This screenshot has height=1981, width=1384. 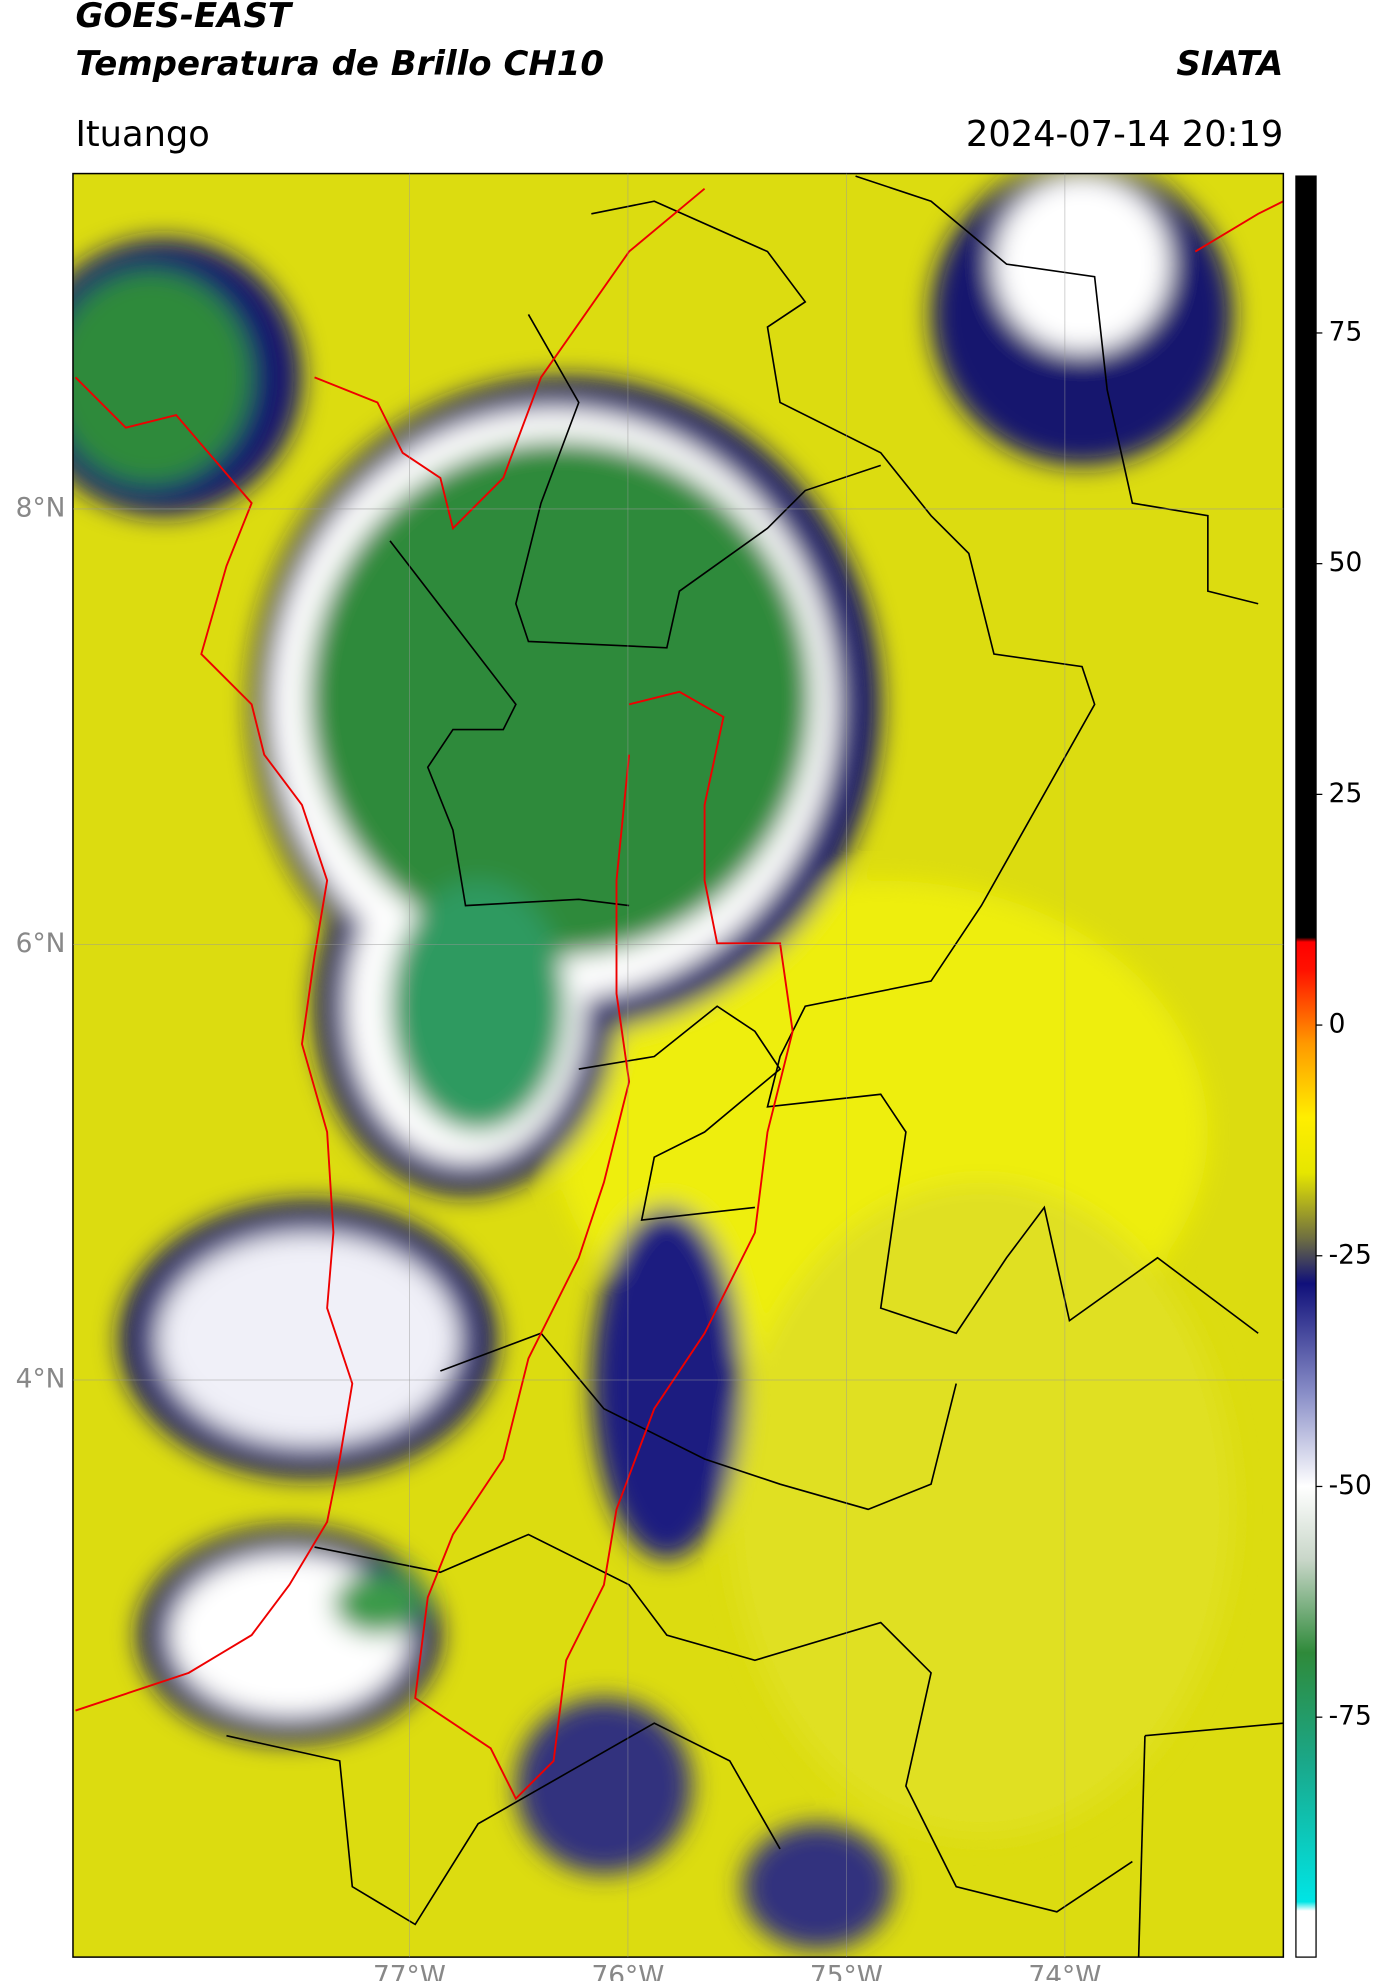 I want to click on lon-tick-label: 74°W, so click(x=1064, y=1971).